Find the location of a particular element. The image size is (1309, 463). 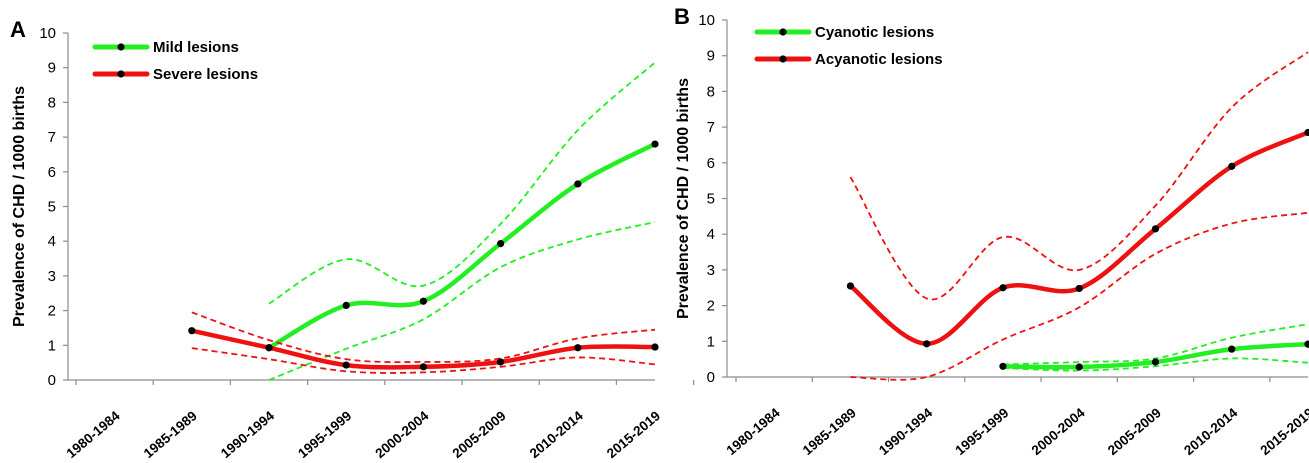

series-severe-lesions-ci-lower is located at coordinates (423, 360).